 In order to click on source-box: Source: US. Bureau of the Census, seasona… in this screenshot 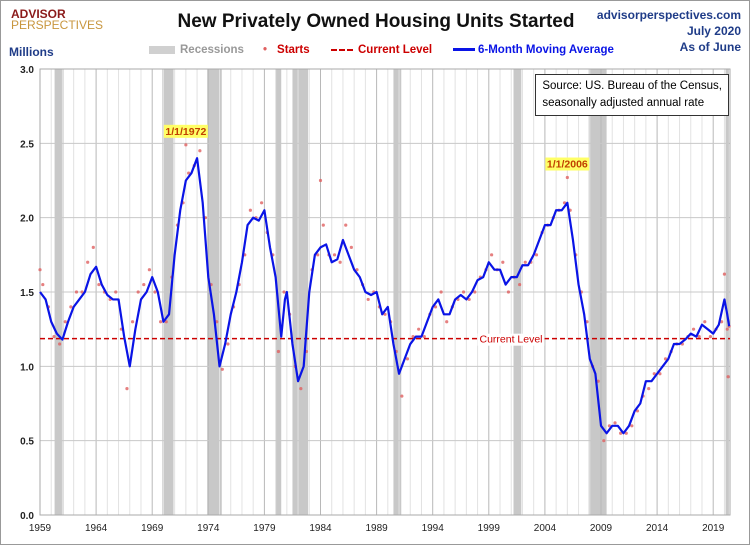, I will do `click(632, 95)`.